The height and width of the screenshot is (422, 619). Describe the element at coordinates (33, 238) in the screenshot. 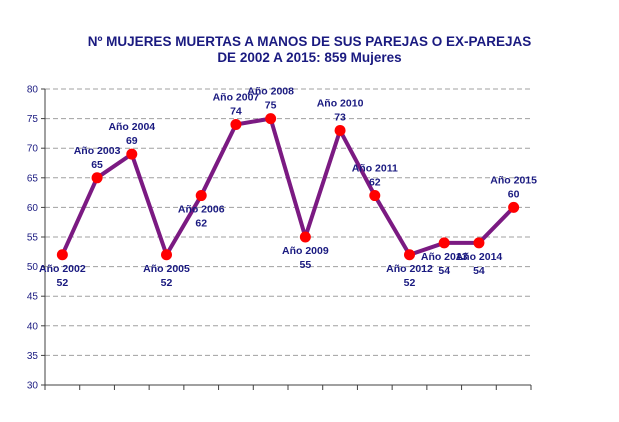

I see `y-tick-label: 55` at that location.